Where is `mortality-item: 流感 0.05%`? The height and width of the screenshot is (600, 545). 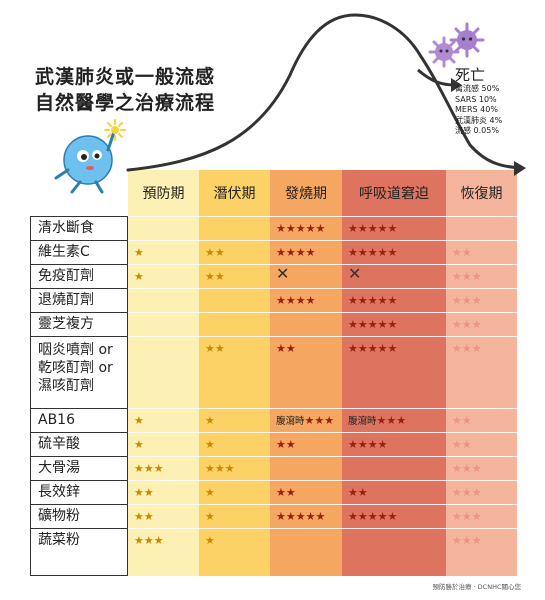 mortality-item: 流感 0.05% is located at coordinates (477, 130).